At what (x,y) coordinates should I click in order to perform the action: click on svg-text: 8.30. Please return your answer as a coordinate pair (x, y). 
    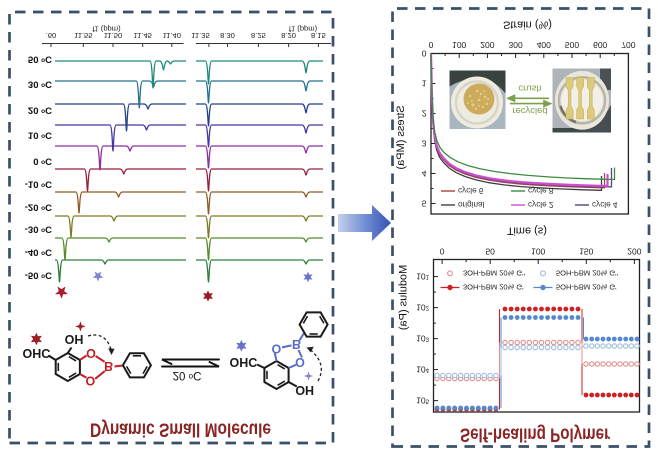
    Looking at the image, I should click on (227, 35).